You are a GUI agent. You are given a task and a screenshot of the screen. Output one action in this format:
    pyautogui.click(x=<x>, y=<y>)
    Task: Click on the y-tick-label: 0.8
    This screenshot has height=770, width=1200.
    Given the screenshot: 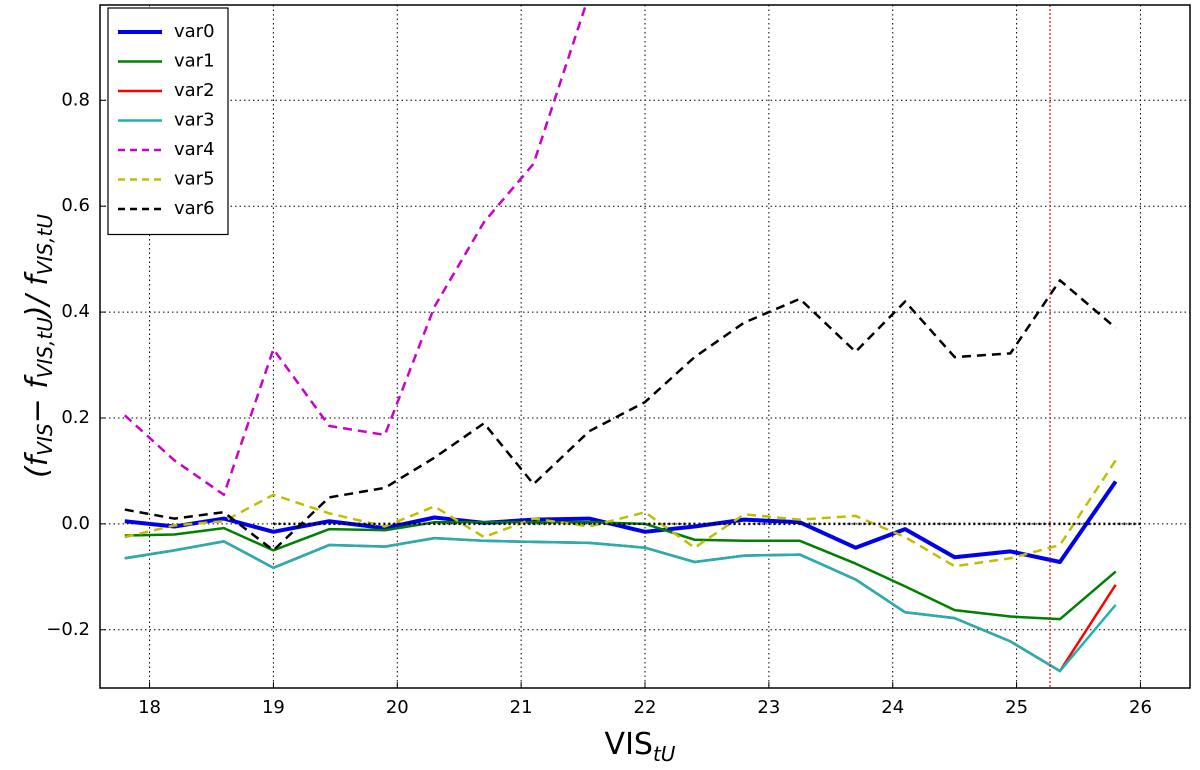 What is the action you would take?
    pyautogui.click(x=75, y=99)
    